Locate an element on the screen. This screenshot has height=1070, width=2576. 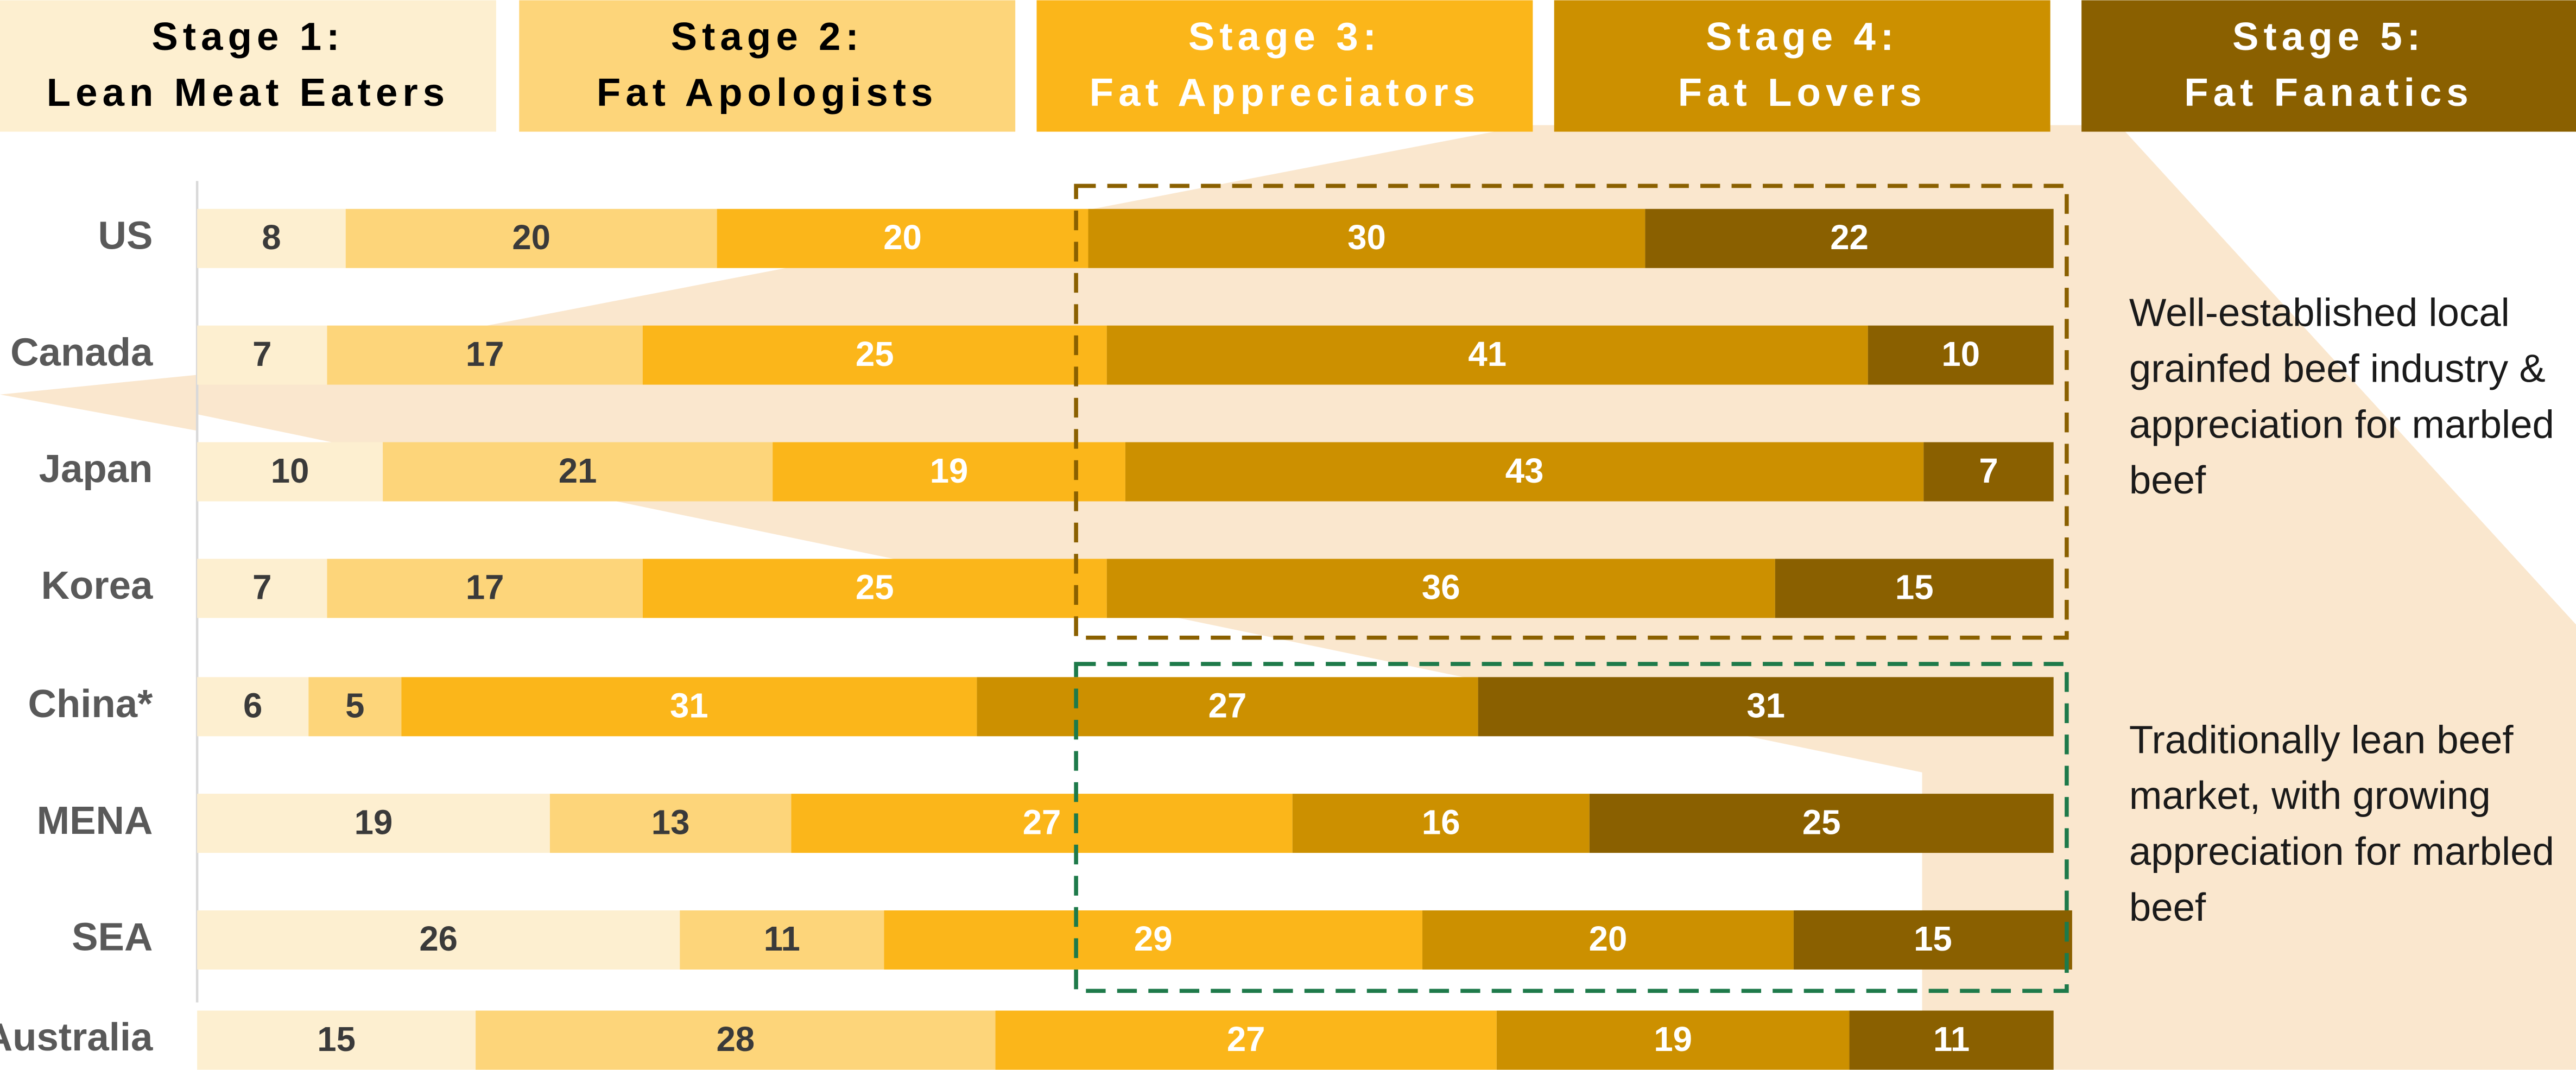
y-tick-label: SEA is located at coordinates (112, 937).